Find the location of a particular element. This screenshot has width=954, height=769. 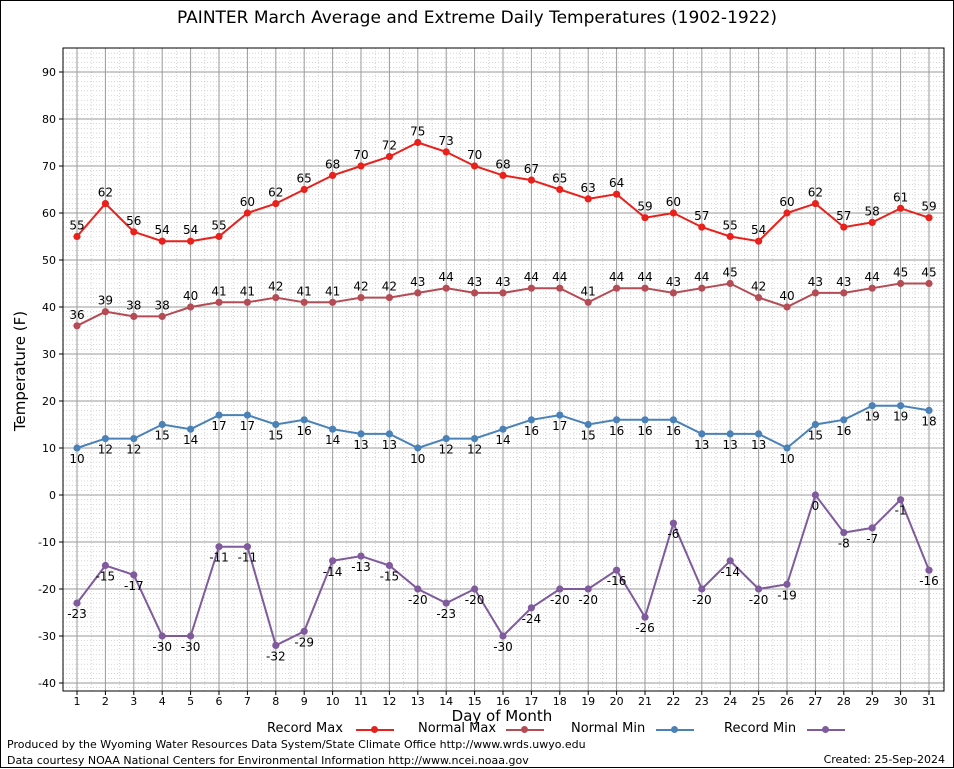

x-tick-label: 6 is located at coordinates (219, 701).